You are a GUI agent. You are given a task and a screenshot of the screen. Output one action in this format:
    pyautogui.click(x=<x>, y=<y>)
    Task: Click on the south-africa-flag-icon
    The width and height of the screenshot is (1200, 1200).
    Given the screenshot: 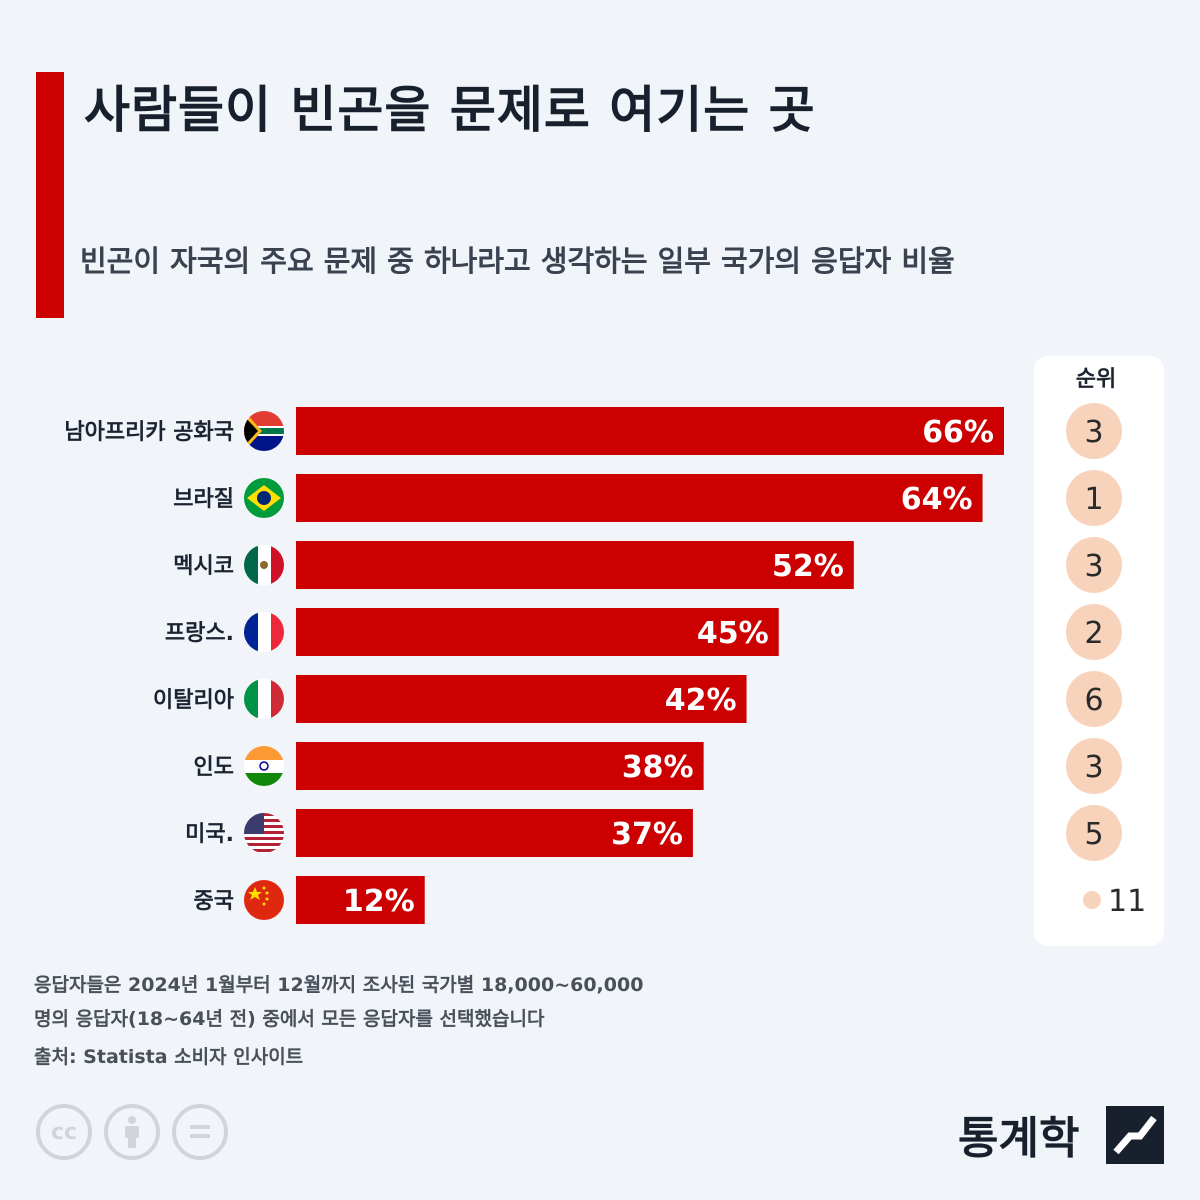 What is the action you would take?
    pyautogui.click(x=264, y=431)
    